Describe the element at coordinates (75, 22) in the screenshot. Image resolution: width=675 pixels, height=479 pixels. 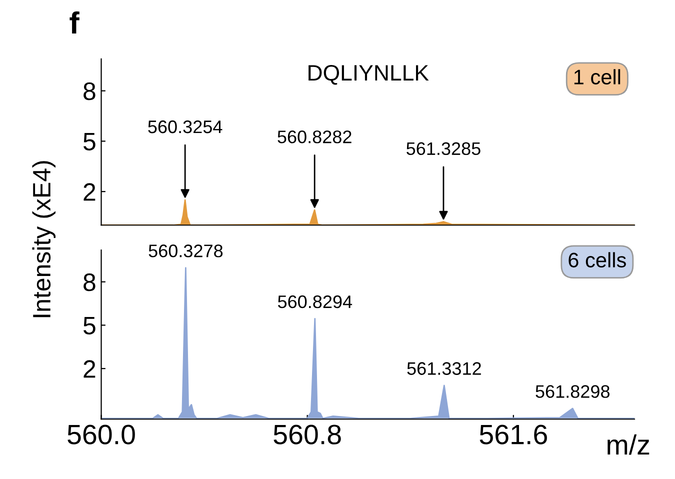
I see `text: f` at that location.